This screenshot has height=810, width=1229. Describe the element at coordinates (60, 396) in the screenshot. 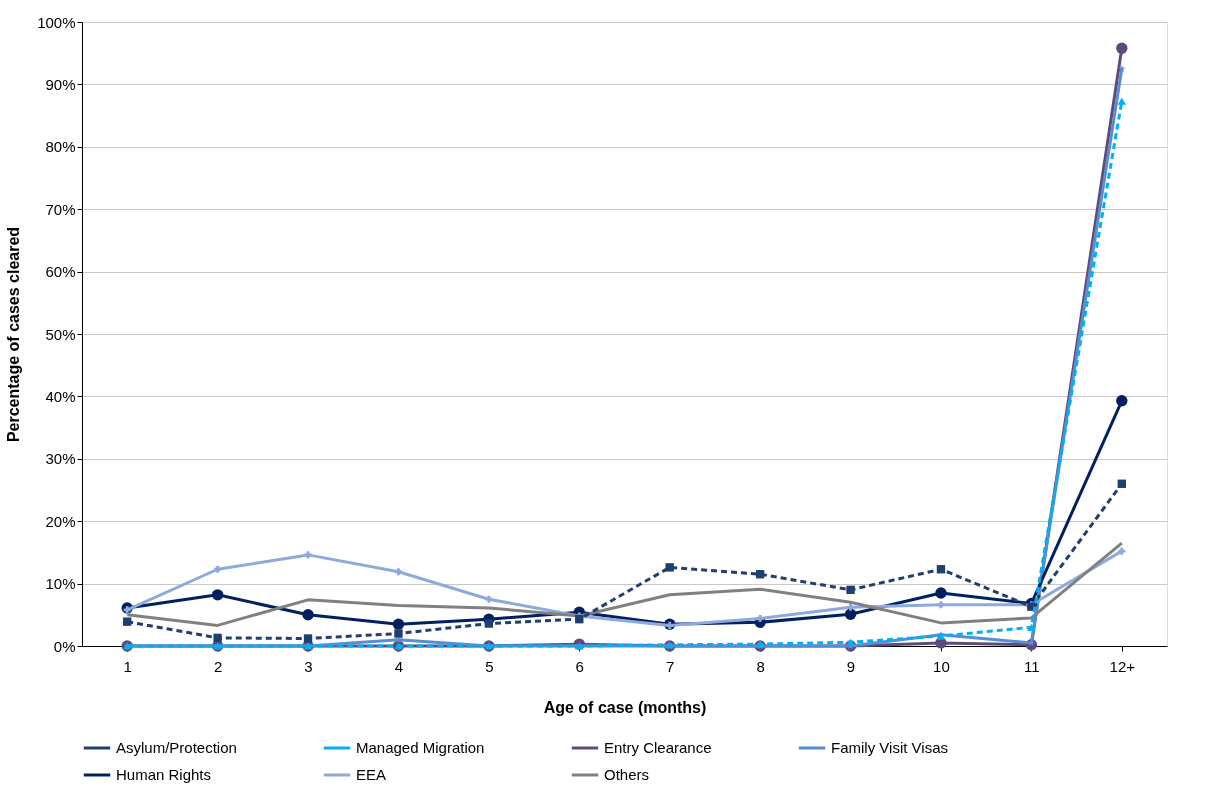

I see `y-tick-label: 40%` at that location.